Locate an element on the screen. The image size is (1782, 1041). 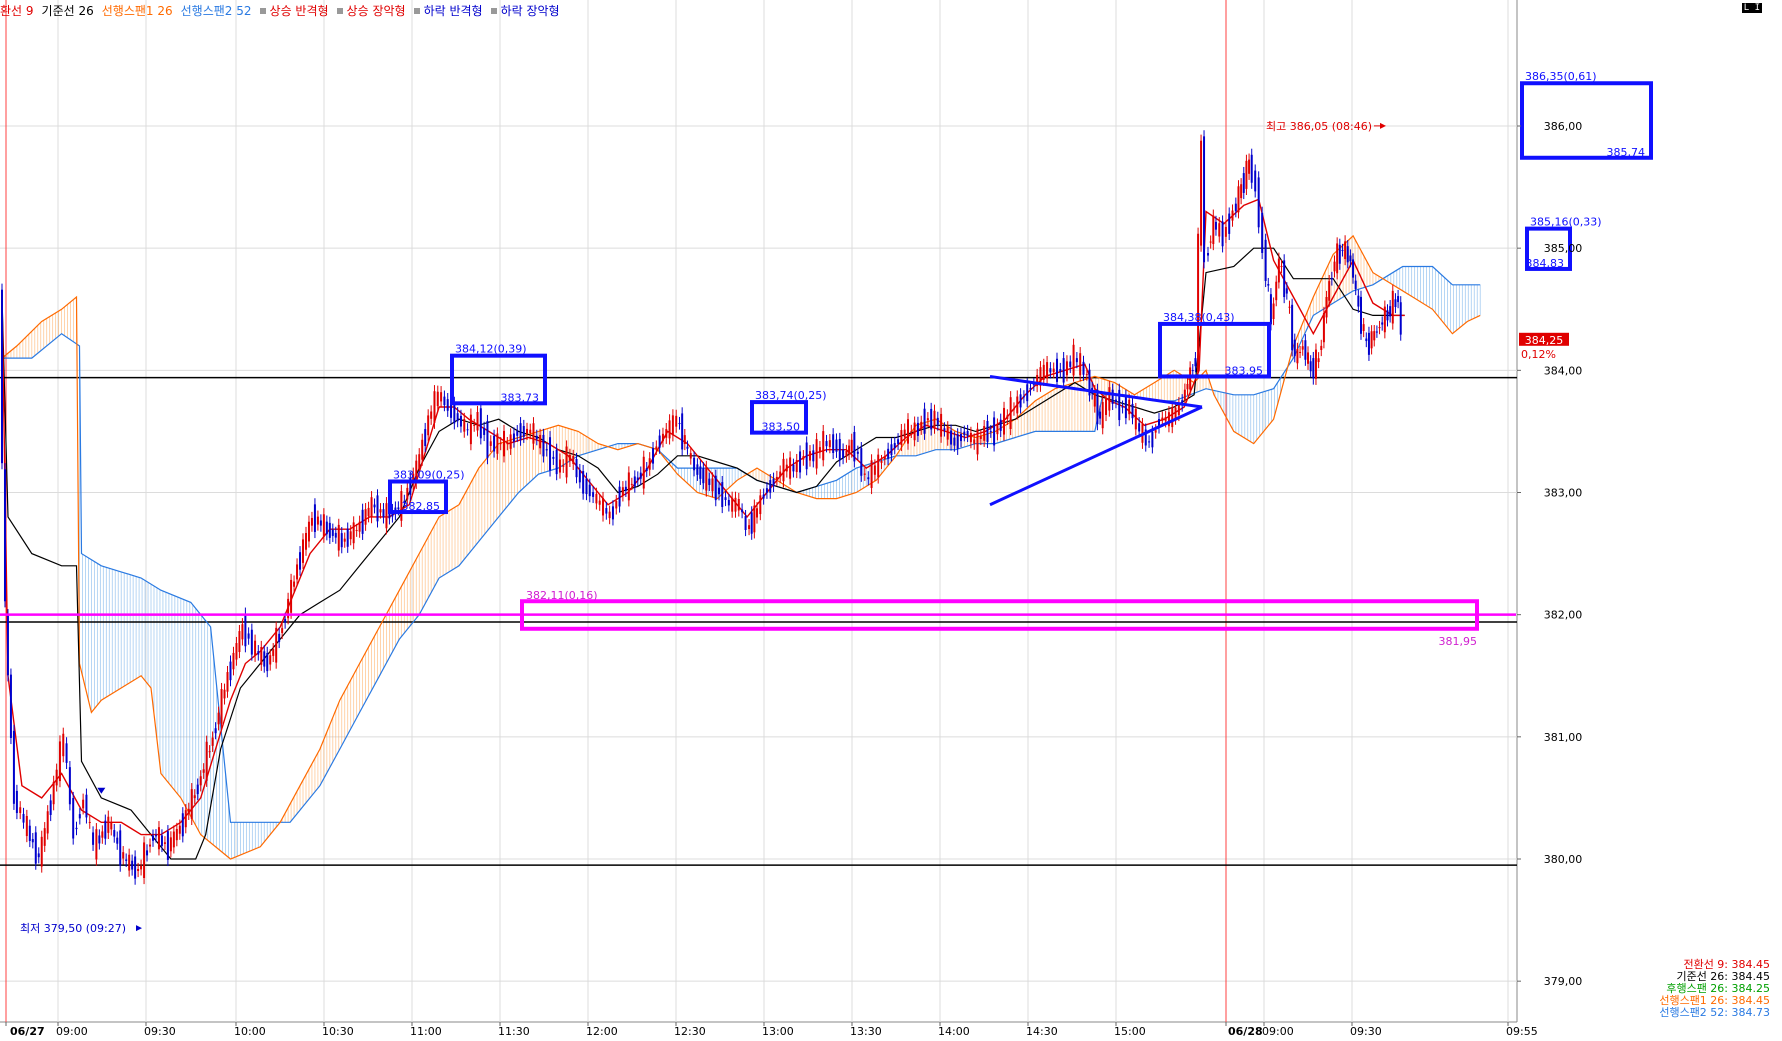
x-tick-label: 09:00 is located at coordinates (1278, 1031).